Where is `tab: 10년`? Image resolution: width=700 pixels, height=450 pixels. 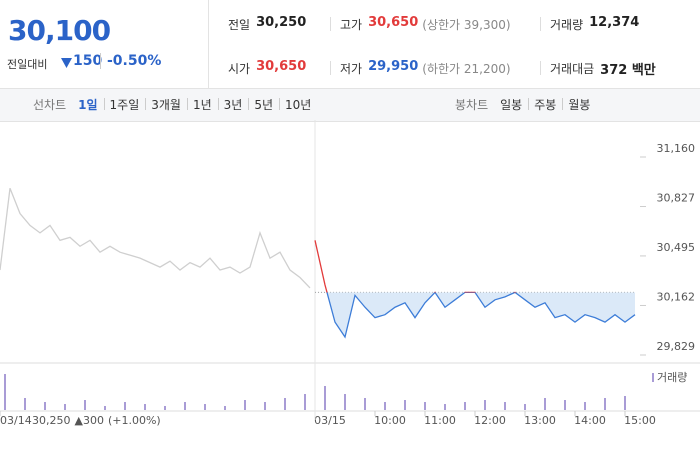
tab: 10년 is located at coordinates (298, 105).